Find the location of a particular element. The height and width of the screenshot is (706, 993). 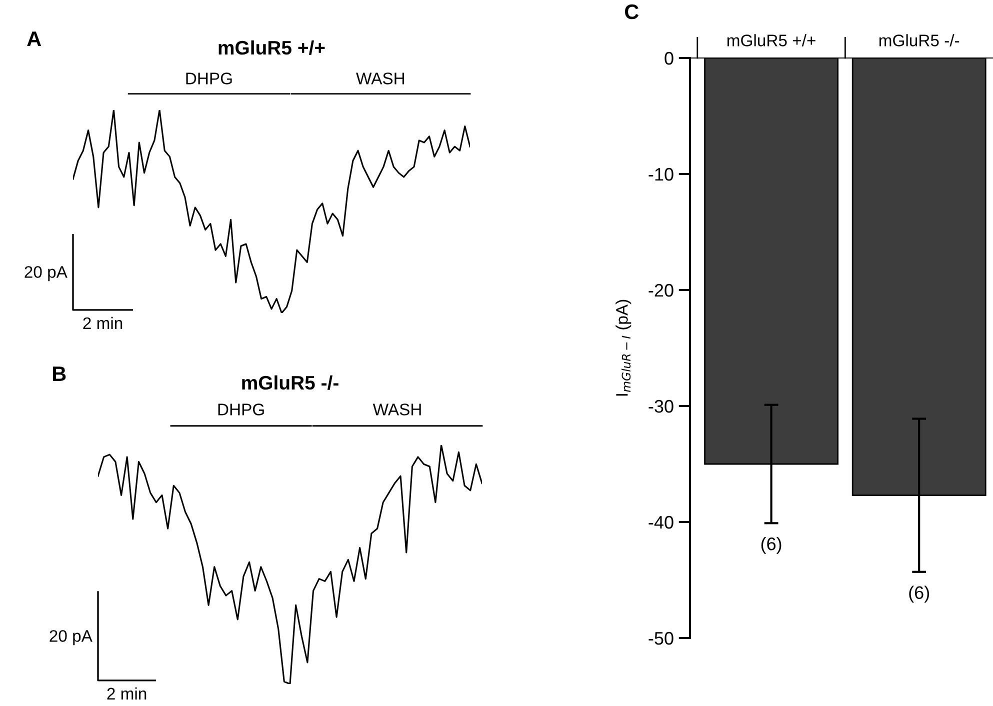

y-tick-label: 0 is located at coordinates (669, 58).